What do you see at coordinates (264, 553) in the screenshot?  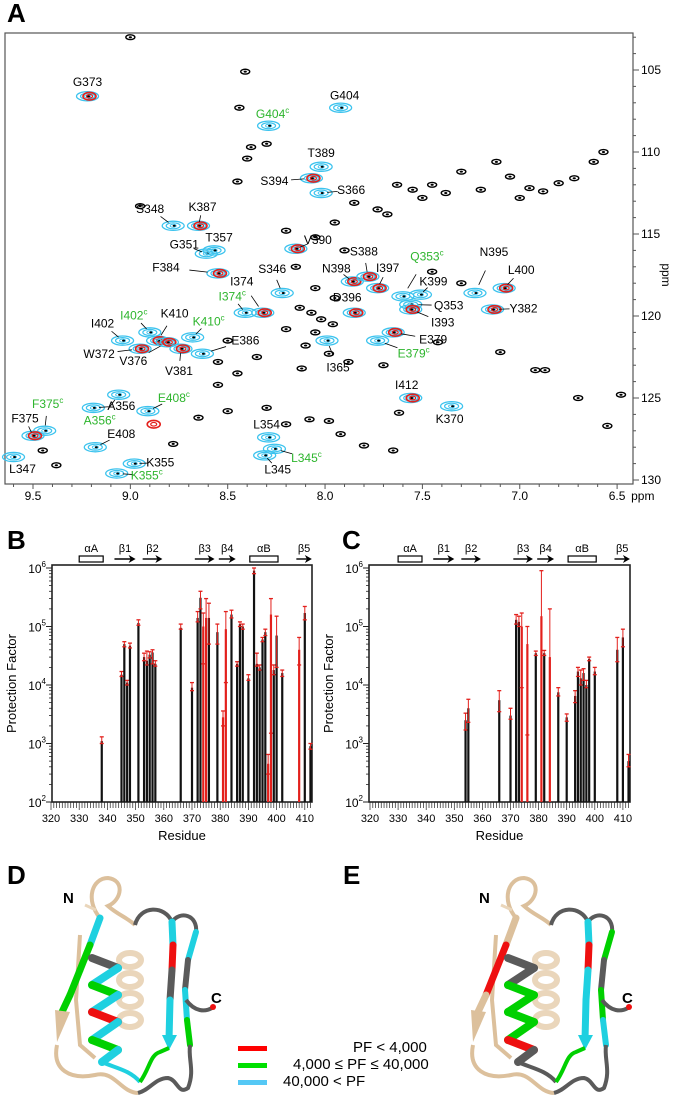 I see `secondary-structure-helix: αB` at bounding box center [264, 553].